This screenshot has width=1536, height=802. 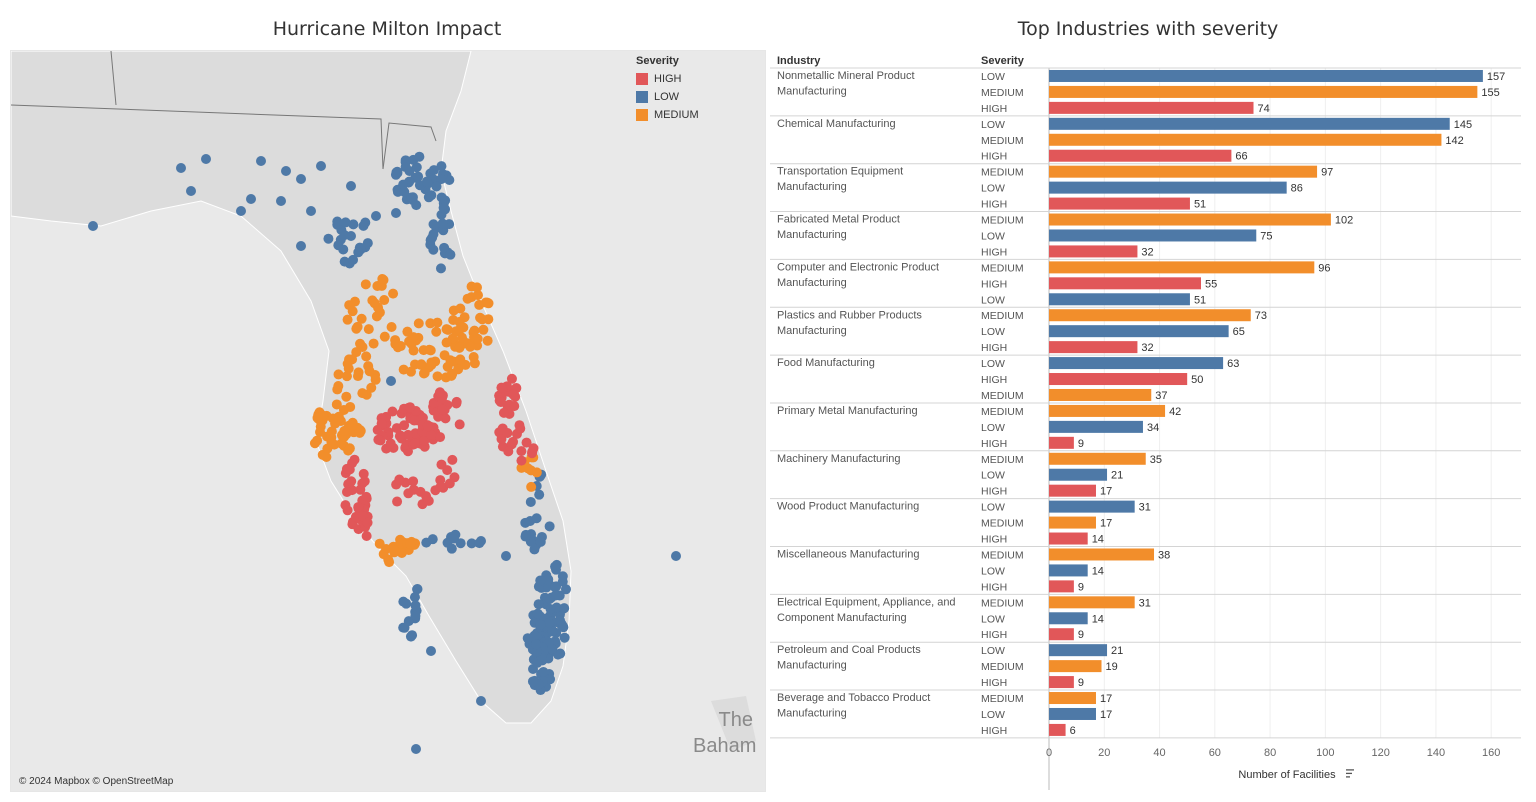 I want to click on bar-value-label: 155, so click(x=1490, y=93).